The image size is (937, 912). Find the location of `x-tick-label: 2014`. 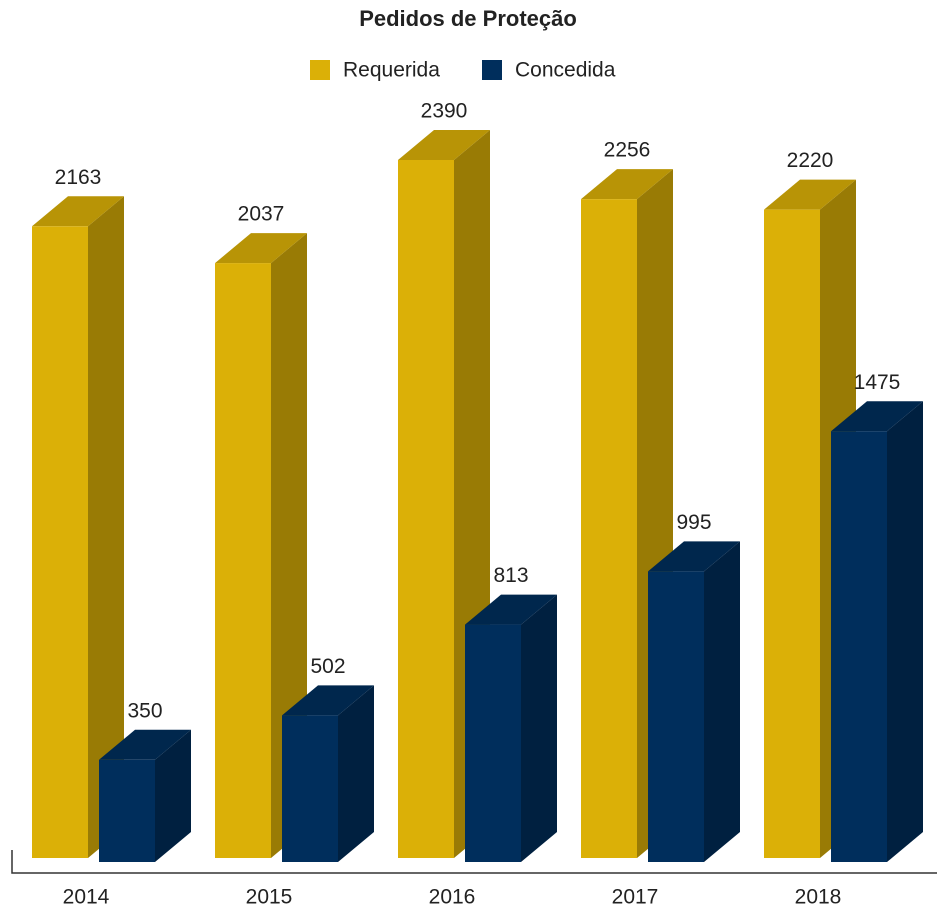

x-tick-label: 2014 is located at coordinates (86, 897).